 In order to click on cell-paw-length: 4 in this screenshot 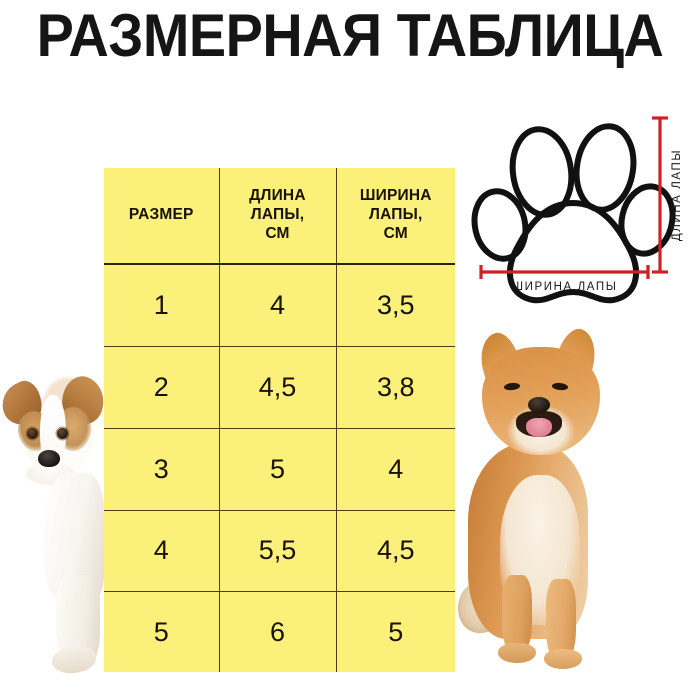, I will do `click(277, 305)`.